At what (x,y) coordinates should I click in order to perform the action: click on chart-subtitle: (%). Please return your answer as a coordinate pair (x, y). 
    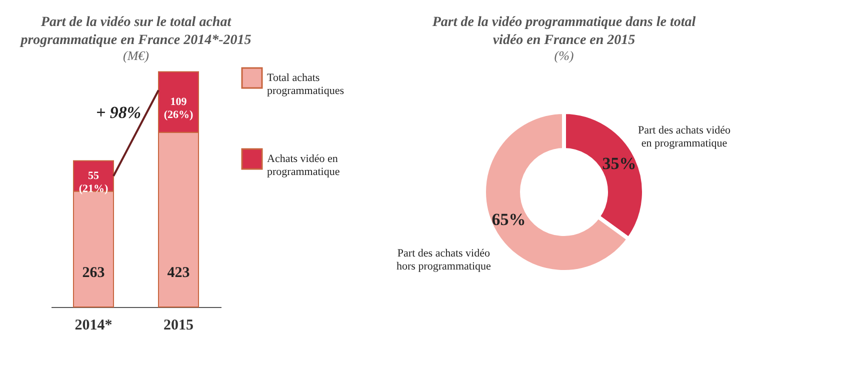
    Looking at the image, I should click on (564, 55).